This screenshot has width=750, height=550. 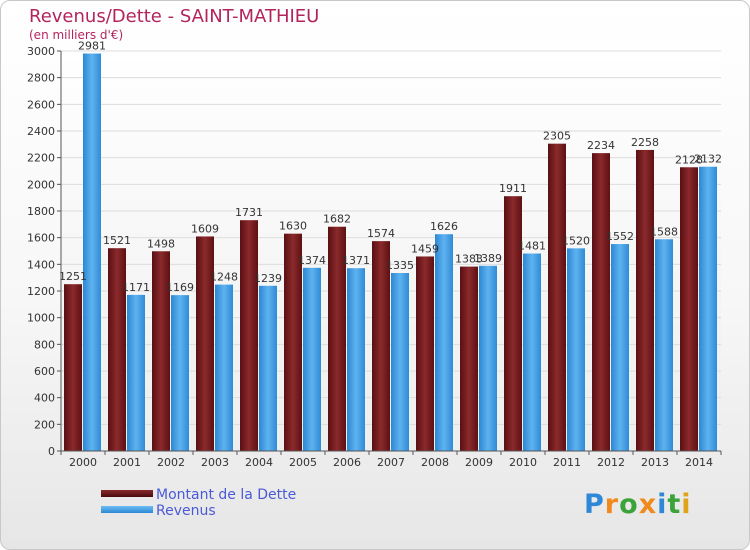 What do you see at coordinates (645, 142) in the screenshot?
I see `data-label: 2258` at bounding box center [645, 142].